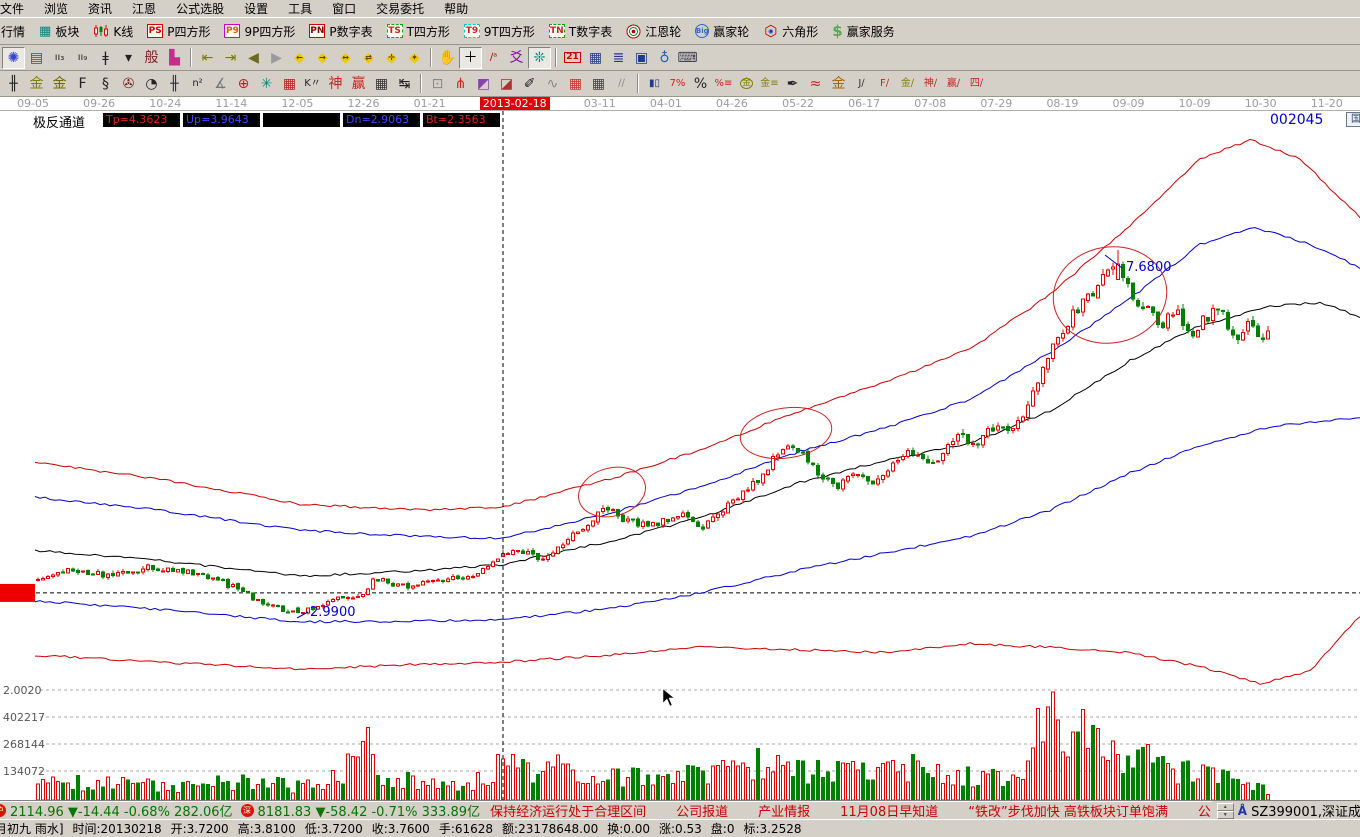  What do you see at coordinates (580, 31) in the screenshot?
I see `feature-t-table: TN T数字表` at bounding box center [580, 31].